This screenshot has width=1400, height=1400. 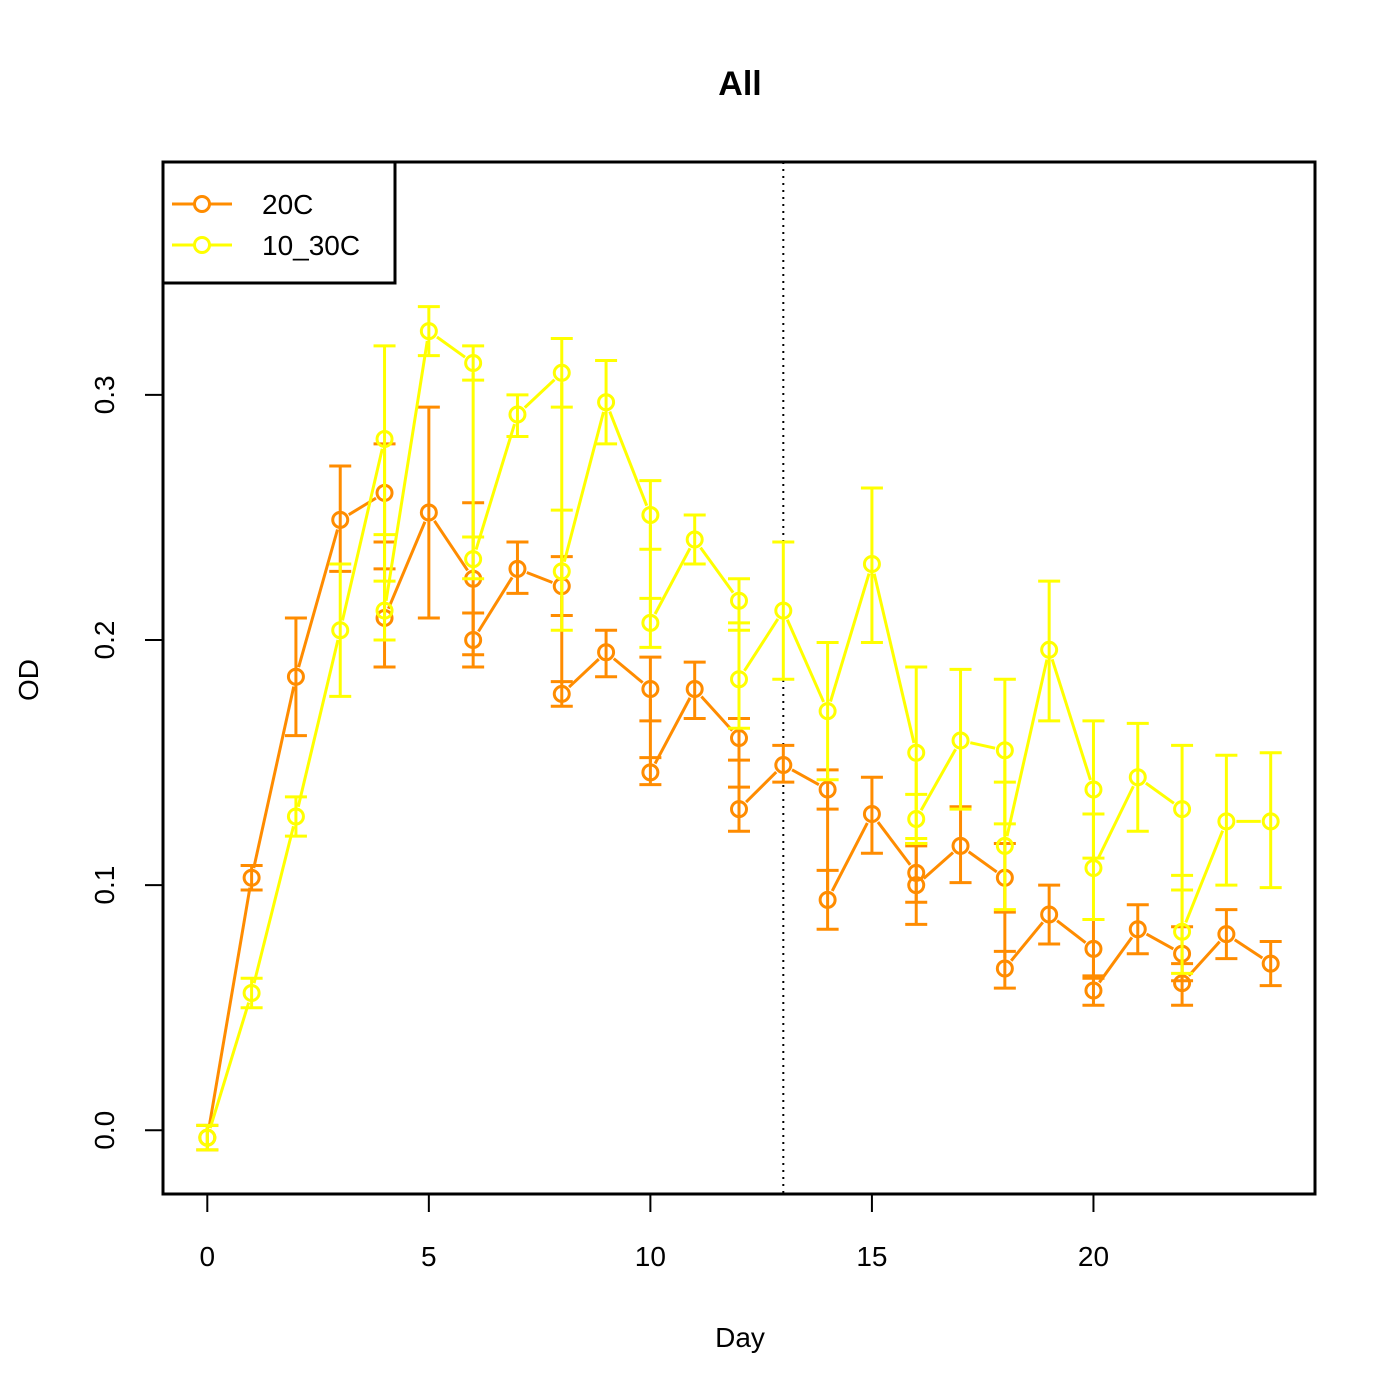 I want to click on legend: 20C 10_30C, so click(x=279, y=222).